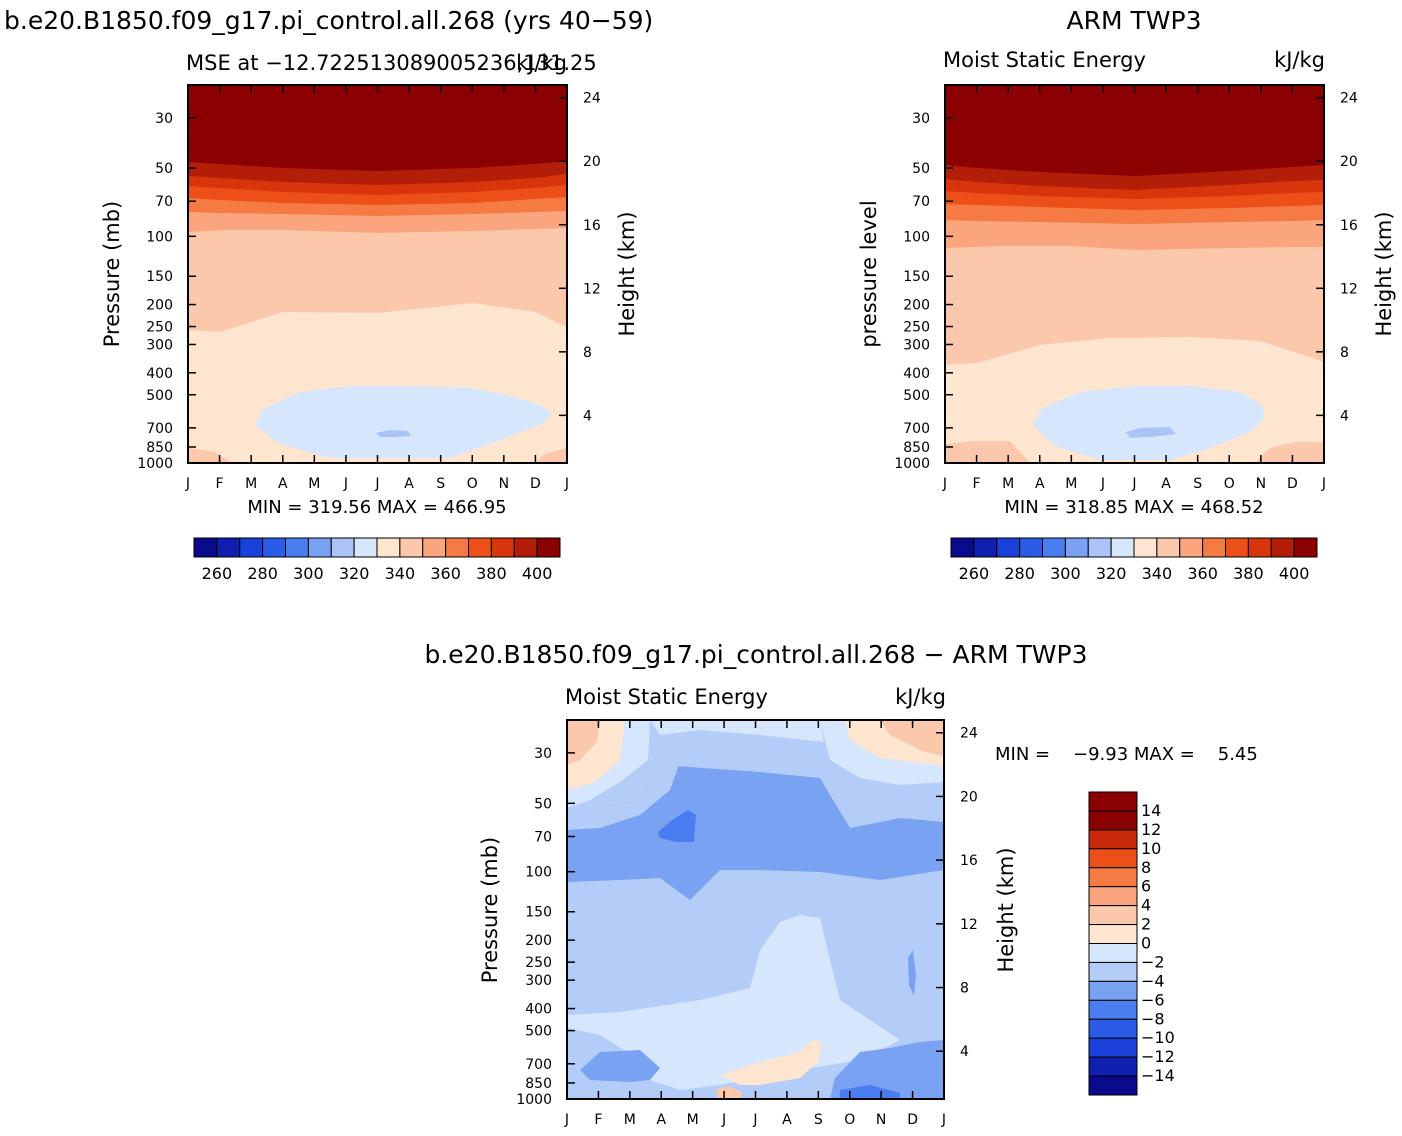 Image resolution: width=1402 pixels, height=1136 pixels. What do you see at coordinates (592, 99) in the screenshot?
I see `y-right-tick-label: 24` at bounding box center [592, 99].